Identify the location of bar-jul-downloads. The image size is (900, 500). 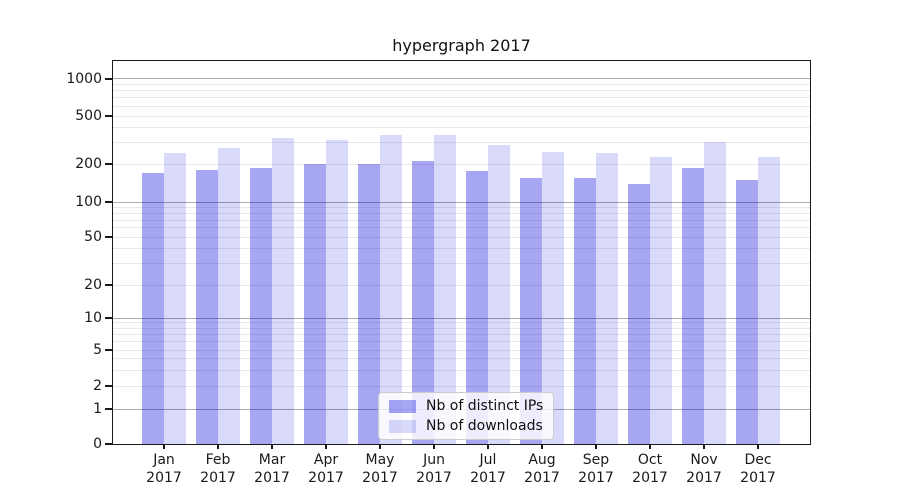
(499, 294).